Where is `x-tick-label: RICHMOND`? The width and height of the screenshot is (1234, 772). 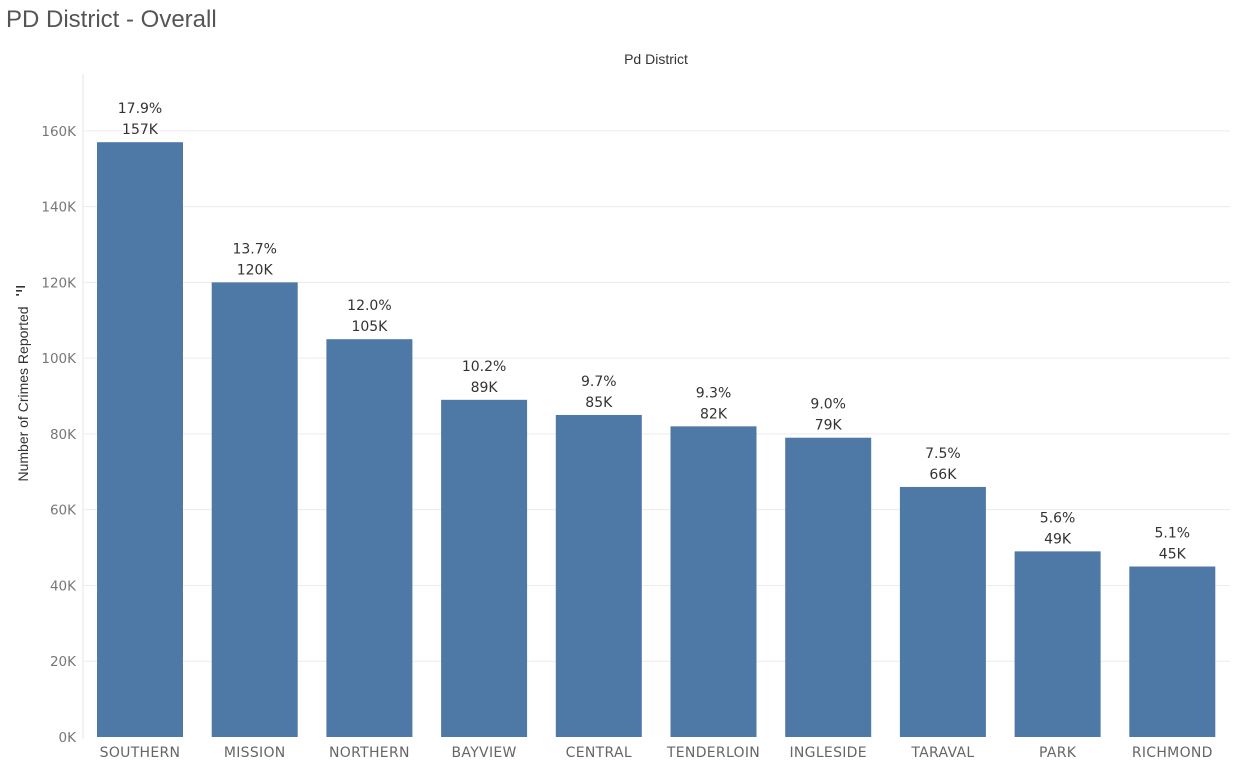 x-tick-label: RICHMOND is located at coordinates (1172, 753).